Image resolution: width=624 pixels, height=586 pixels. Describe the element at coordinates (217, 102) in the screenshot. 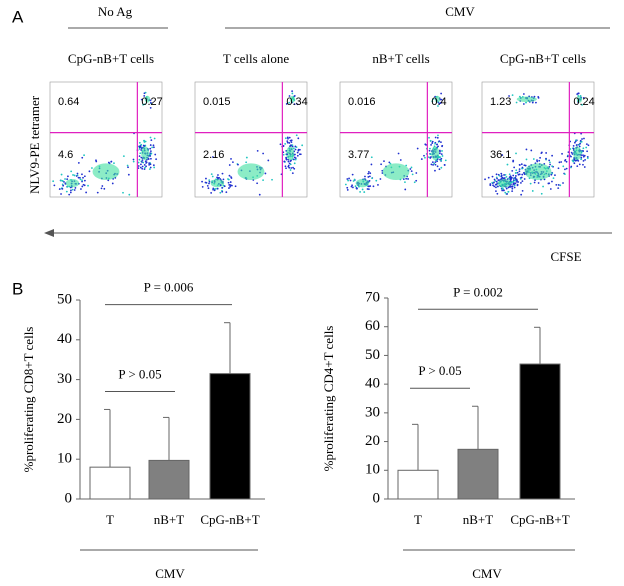

I see `quadrant-value: 0.015` at that location.